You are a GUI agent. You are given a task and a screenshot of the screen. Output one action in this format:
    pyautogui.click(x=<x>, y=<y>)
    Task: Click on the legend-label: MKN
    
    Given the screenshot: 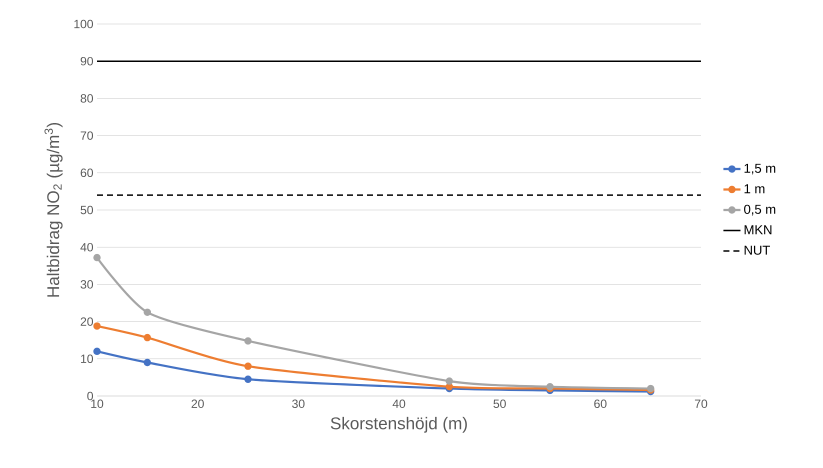 What is the action you would take?
    pyautogui.click(x=758, y=229)
    